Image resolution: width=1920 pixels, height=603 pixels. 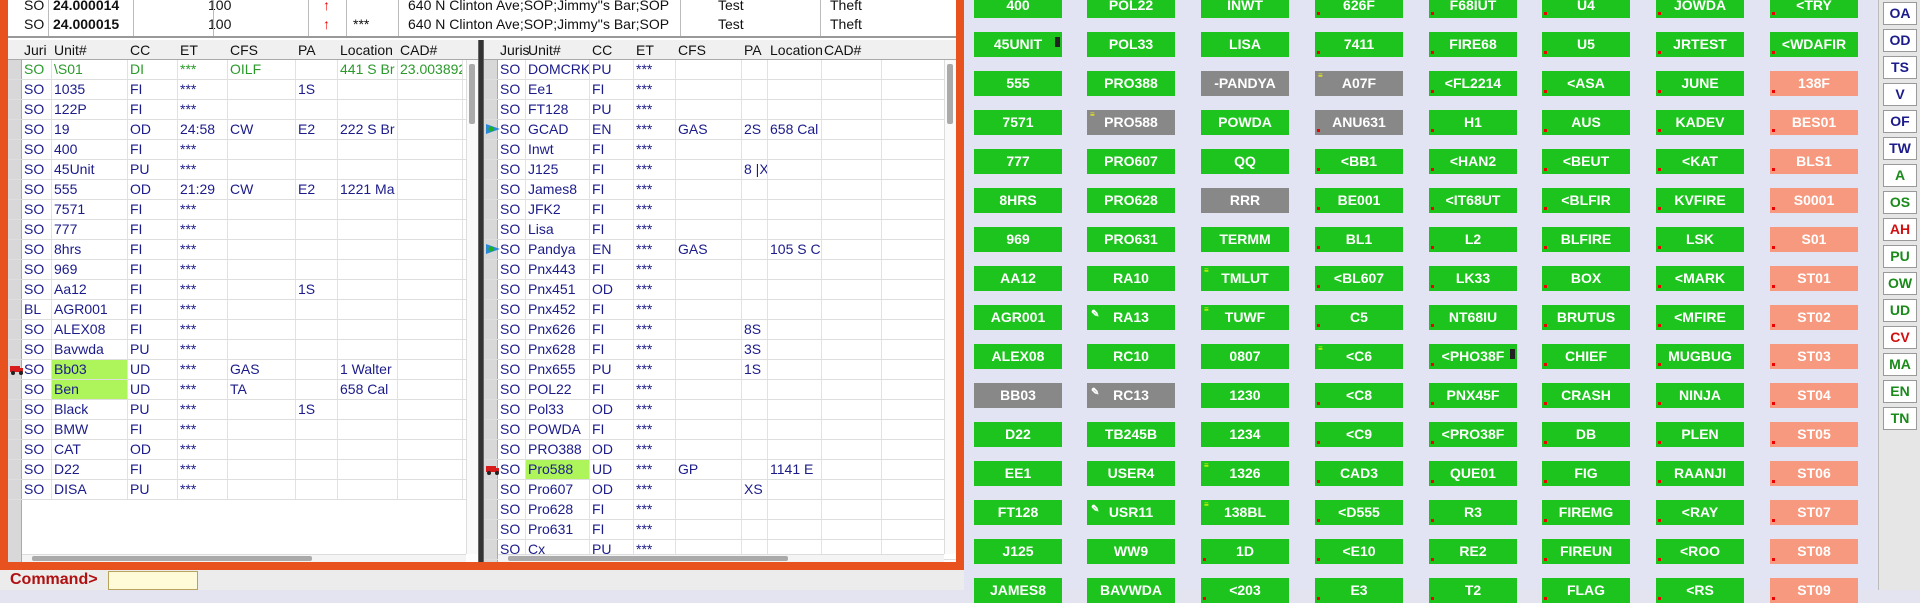 What do you see at coordinates (481, 301) in the screenshot?
I see `grid-splitter` at bounding box center [481, 301].